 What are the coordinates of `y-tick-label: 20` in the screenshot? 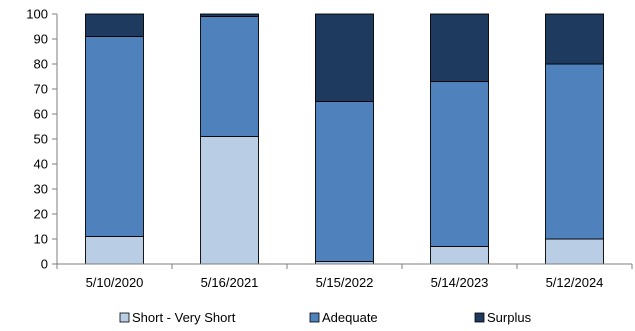 It's located at (41, 214).